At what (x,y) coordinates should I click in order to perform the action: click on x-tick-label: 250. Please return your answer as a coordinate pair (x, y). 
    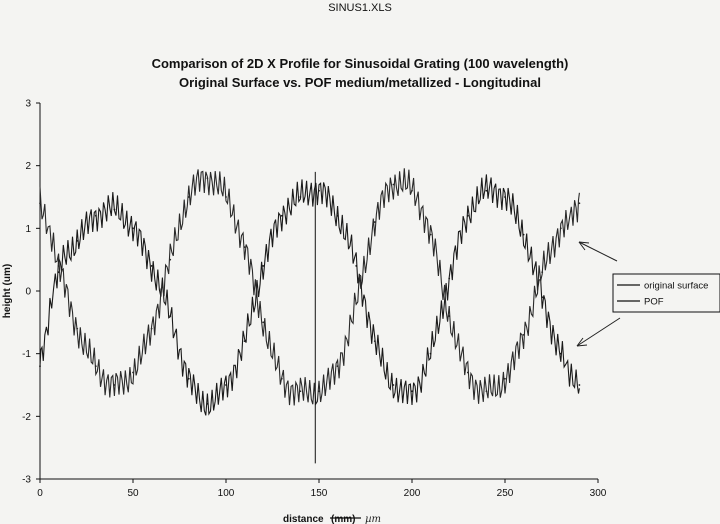
    Looking at the image, I should click on (505, 493).